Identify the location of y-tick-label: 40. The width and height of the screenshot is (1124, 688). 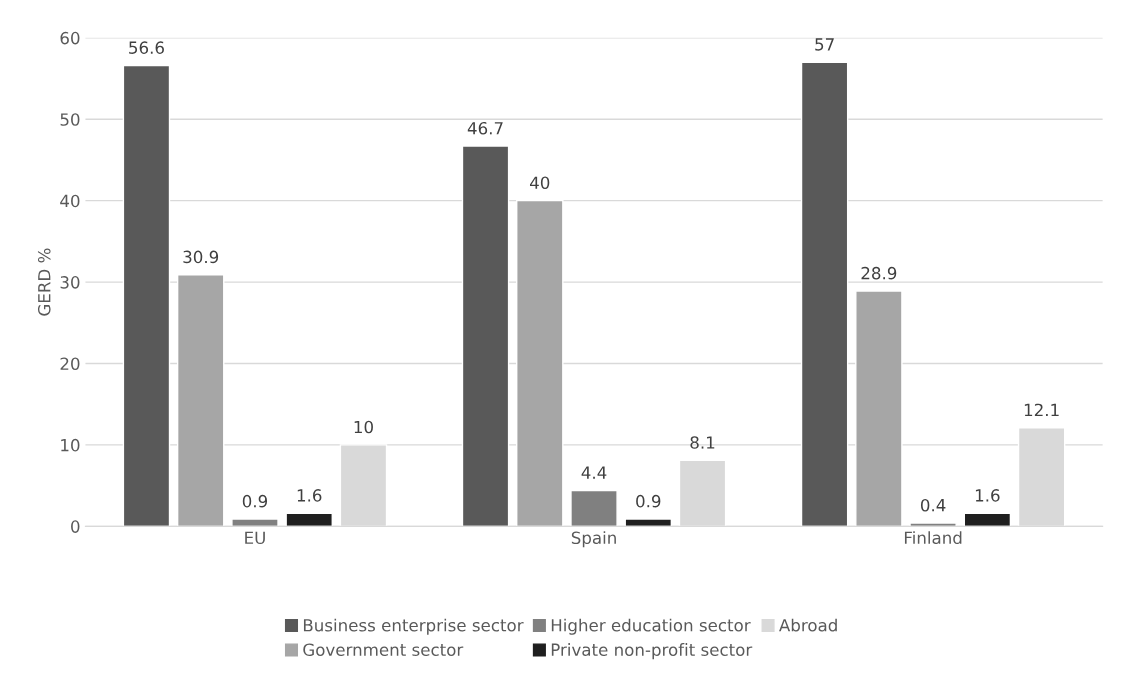
(70, 201).